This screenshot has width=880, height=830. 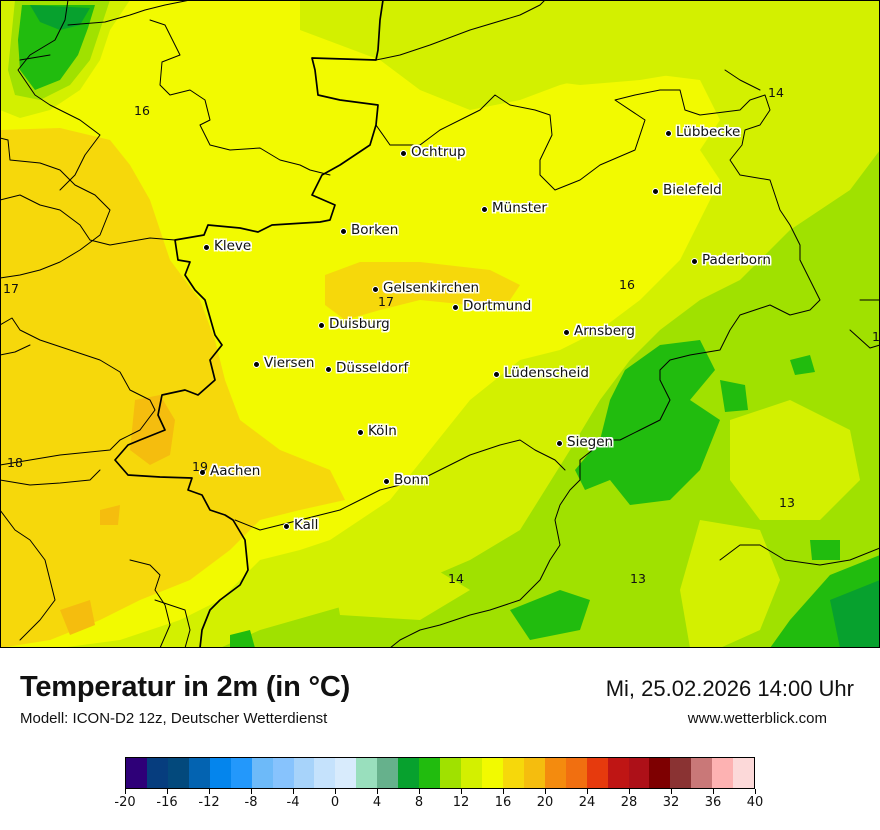 What do you see at coordinates (599, 331) in the screenshot?
I see `city-arnsberg: Arnsberg` at bounding box center [599, 331].